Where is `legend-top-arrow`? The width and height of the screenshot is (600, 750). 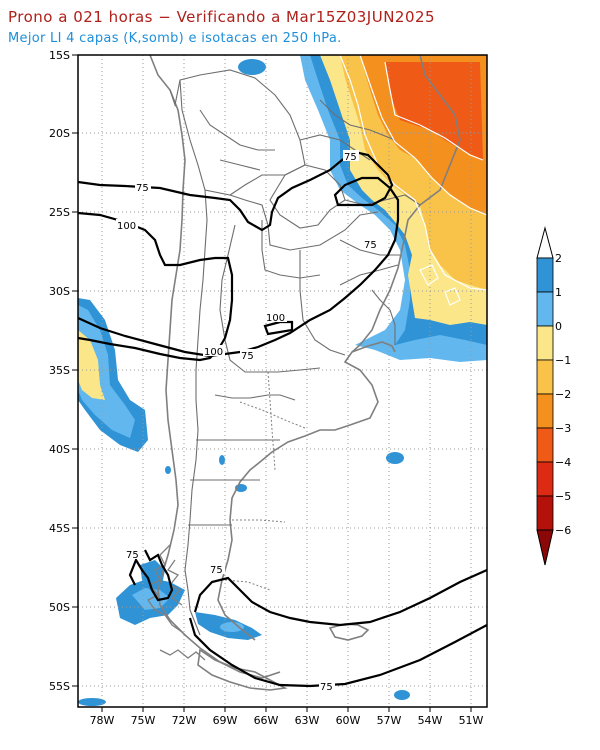 legend-top-arrow is located at coordinates (545, 242).